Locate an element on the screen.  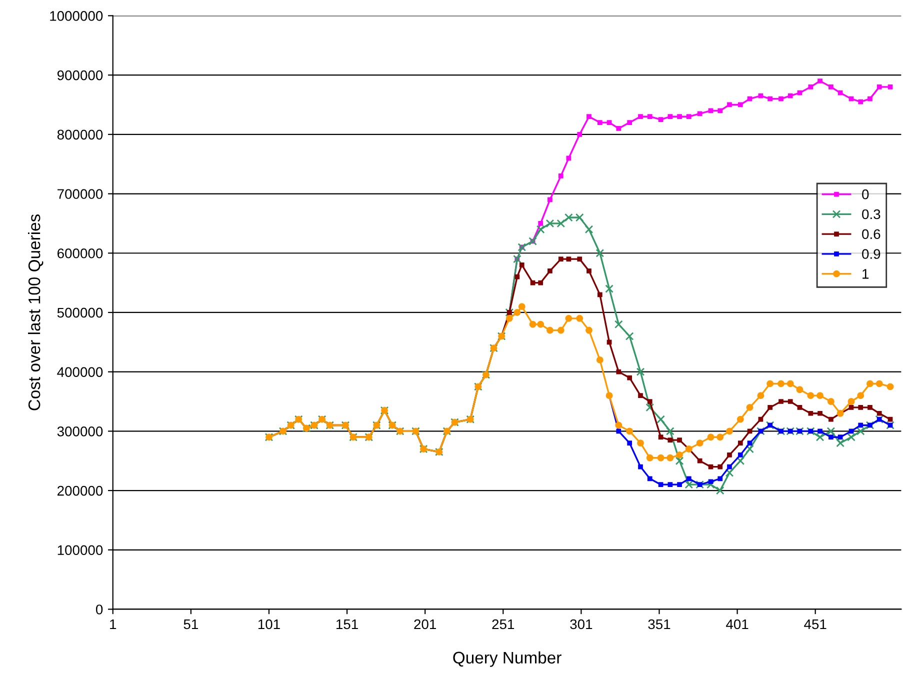
x-tick-label: 301 is located at coordinates (581, 624).